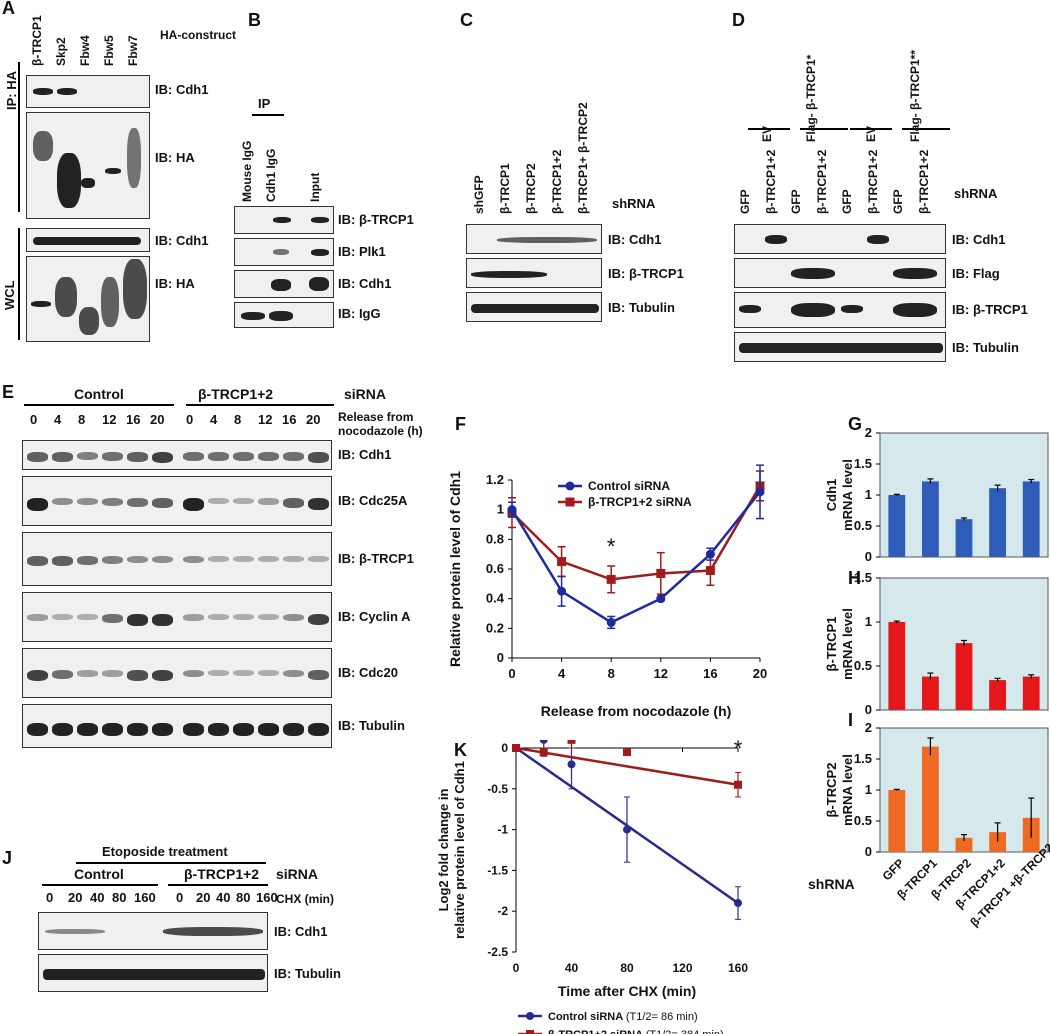  What do you see at coordinates (685, 1031) in the screenshot?
I see `legend-halflife: (T1/2= 384 min)` at bounding box center [685, 1031].